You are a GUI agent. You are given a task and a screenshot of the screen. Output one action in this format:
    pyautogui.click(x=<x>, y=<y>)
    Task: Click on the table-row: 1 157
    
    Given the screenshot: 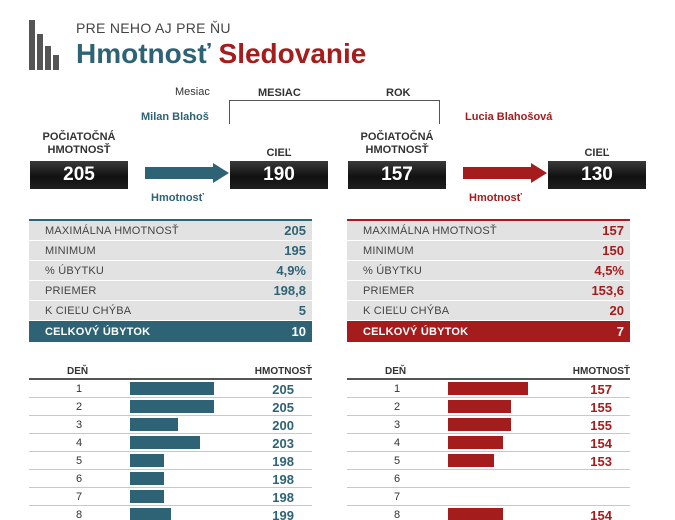 What is the action you would take?
    pyautogui.click(x=488, y=389)
    